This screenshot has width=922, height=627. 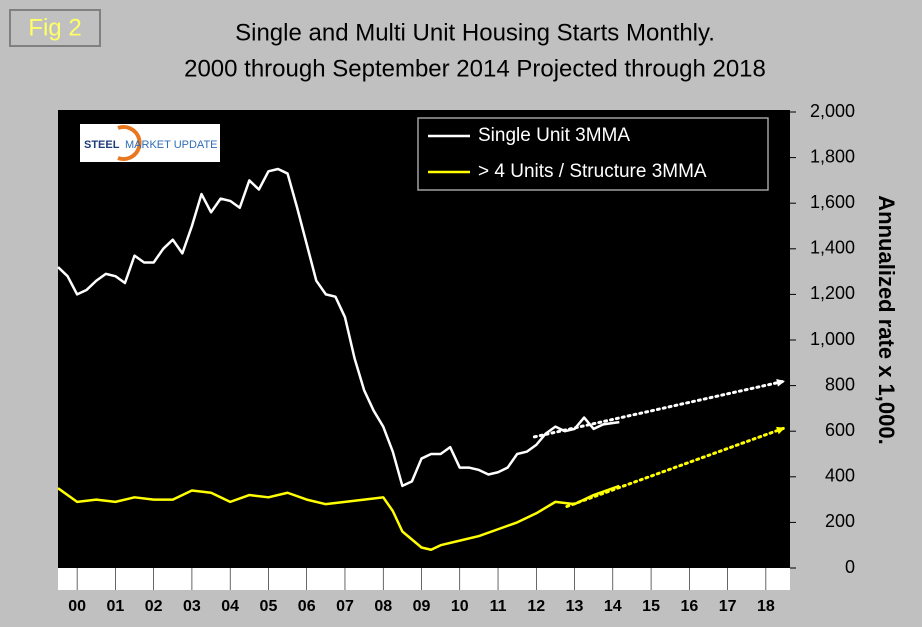 What do you see at coordinates (345, 606) in the screenshot?
I see `x-tick-label: 07` at bounding box center [345, 606].